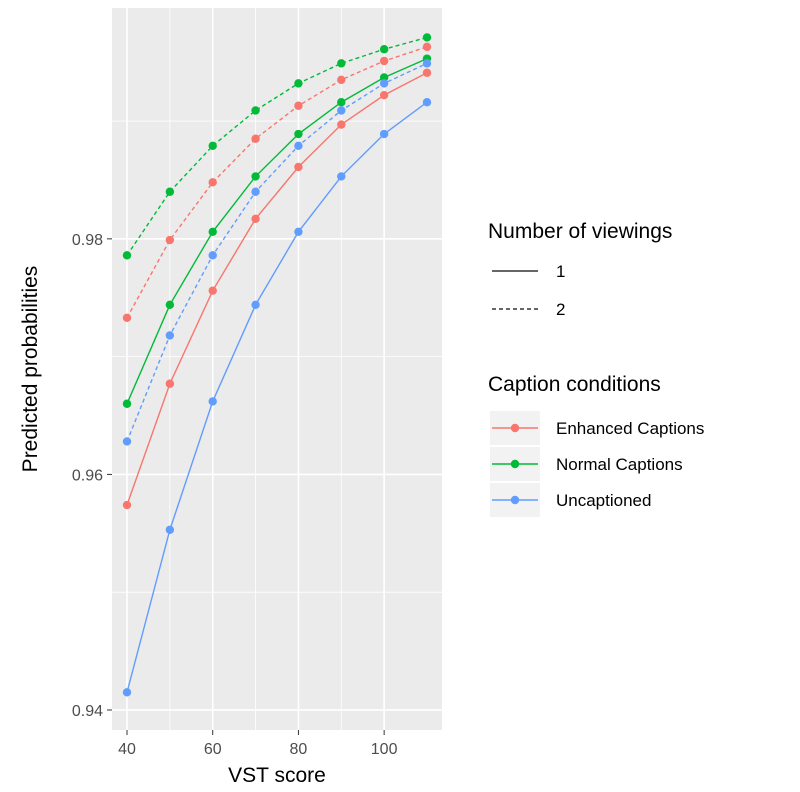 The image size is (800, 792). What do you see at coordinates (384, 749) in the screenshot?
I see `x-tick-label: 100` at bounding box center [384, 749].